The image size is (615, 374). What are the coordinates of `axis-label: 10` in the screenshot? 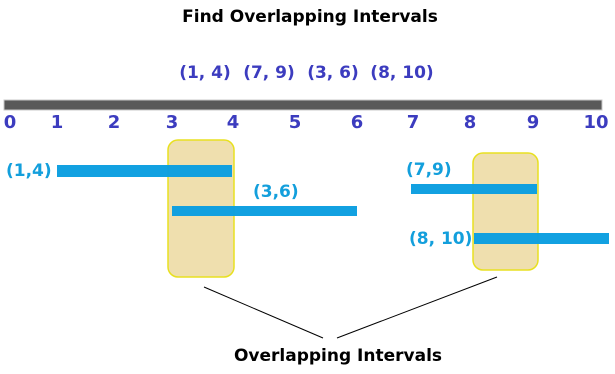 It's located at (595, 122).